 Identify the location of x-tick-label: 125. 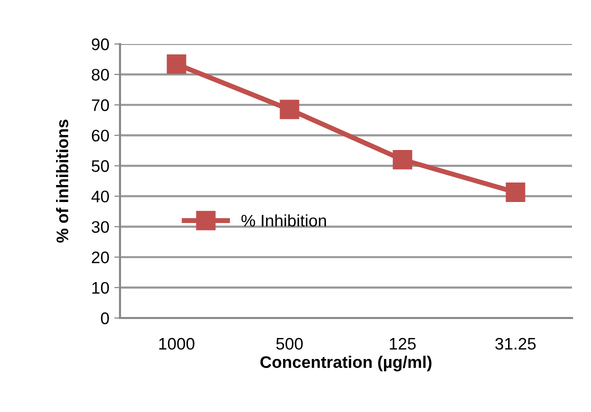
(403, 344).